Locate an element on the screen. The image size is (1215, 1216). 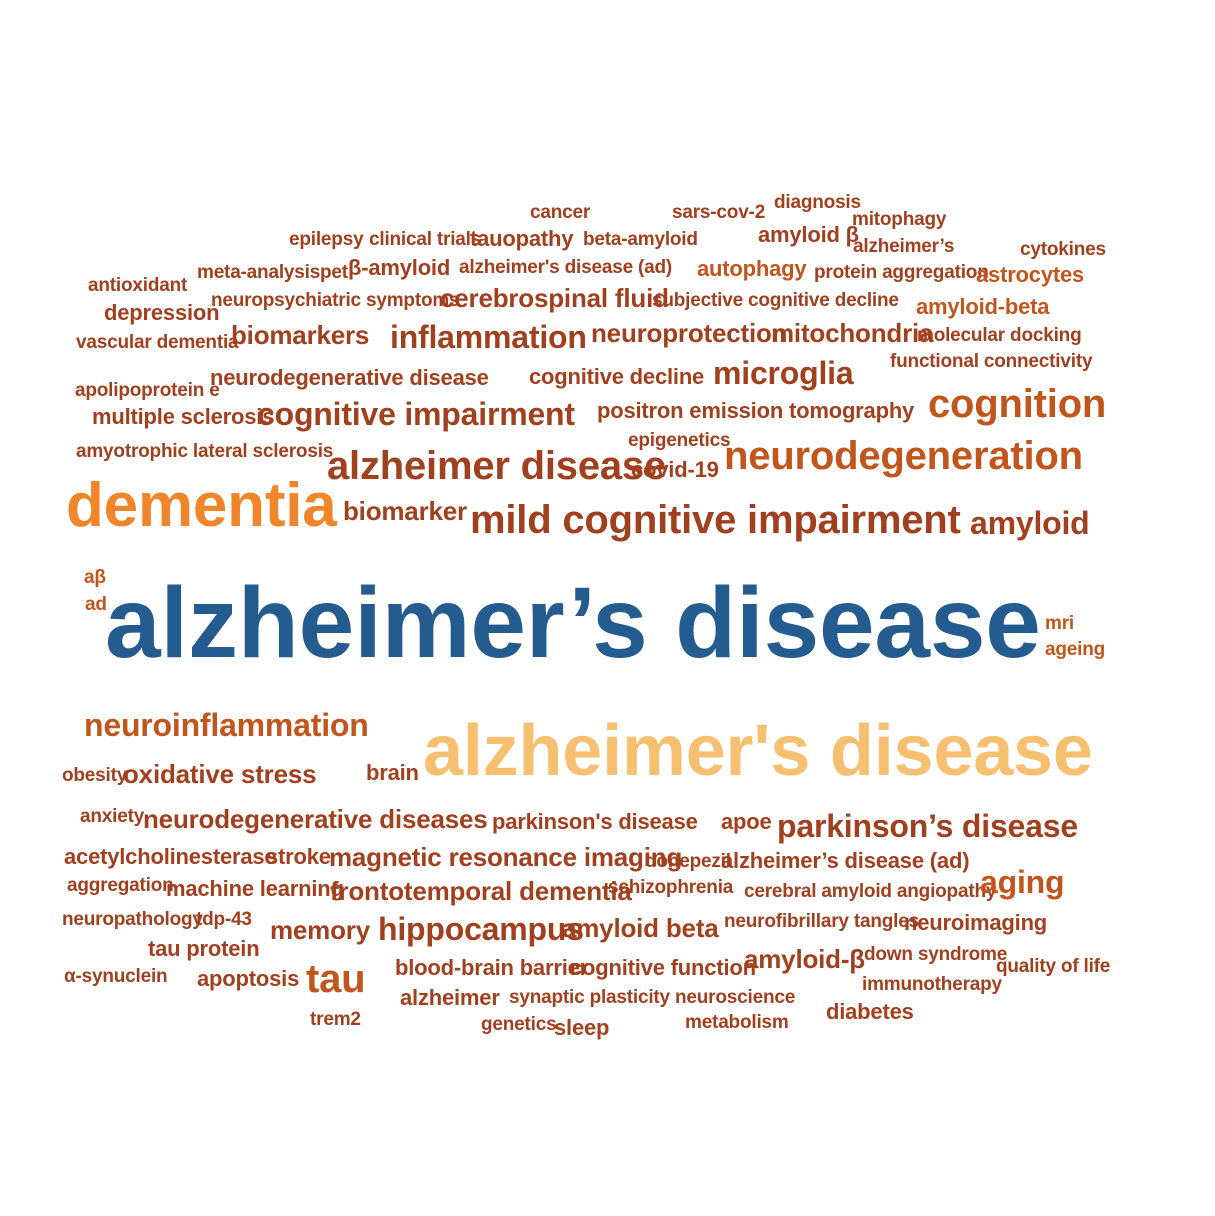
word: donepezil is located at coordinates (688, 861).